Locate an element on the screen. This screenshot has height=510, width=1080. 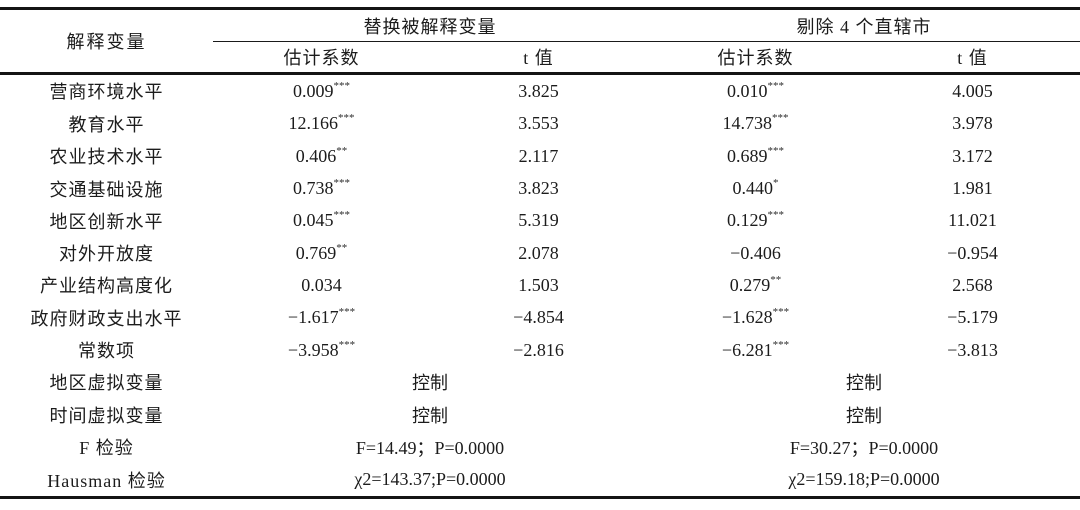
cell-value: 3.172 is located at coordinates (972, 155).